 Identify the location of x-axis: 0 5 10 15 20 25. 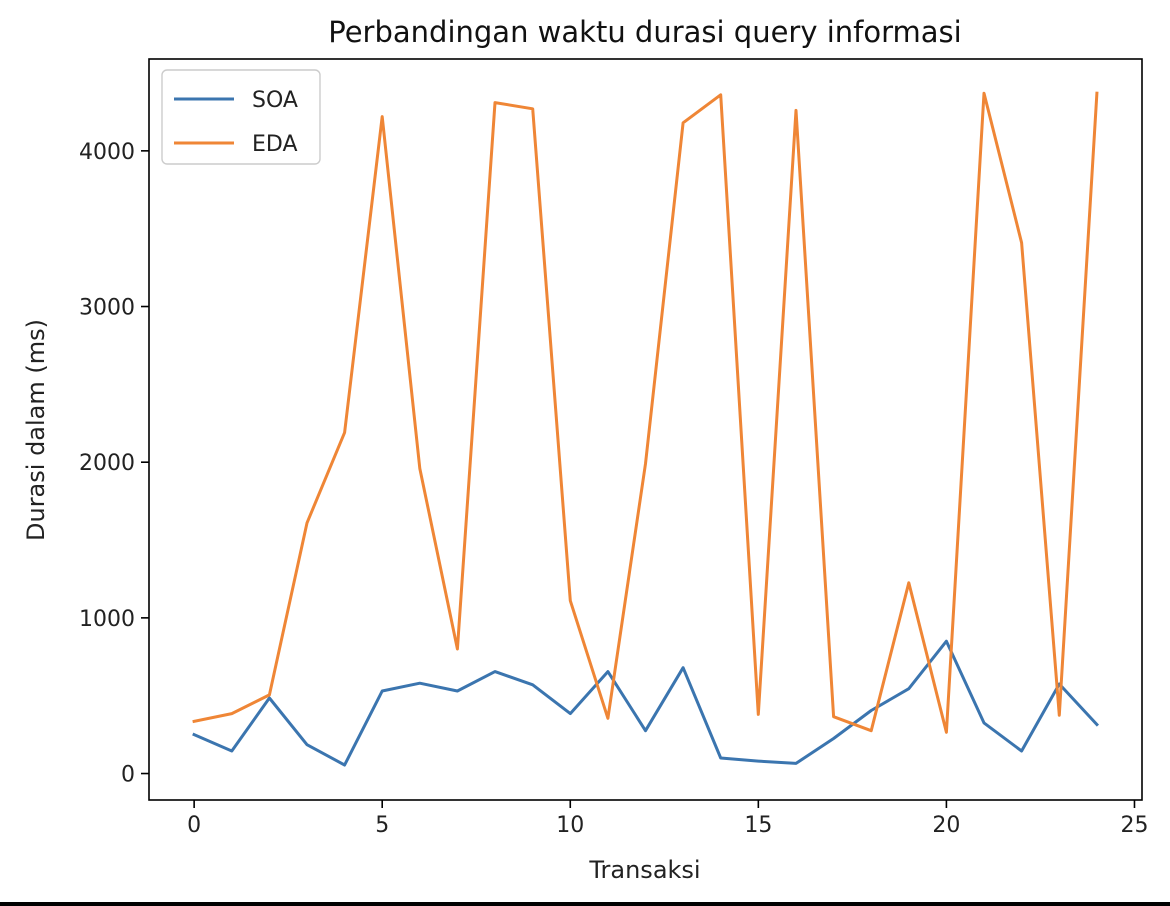
(667, 819).